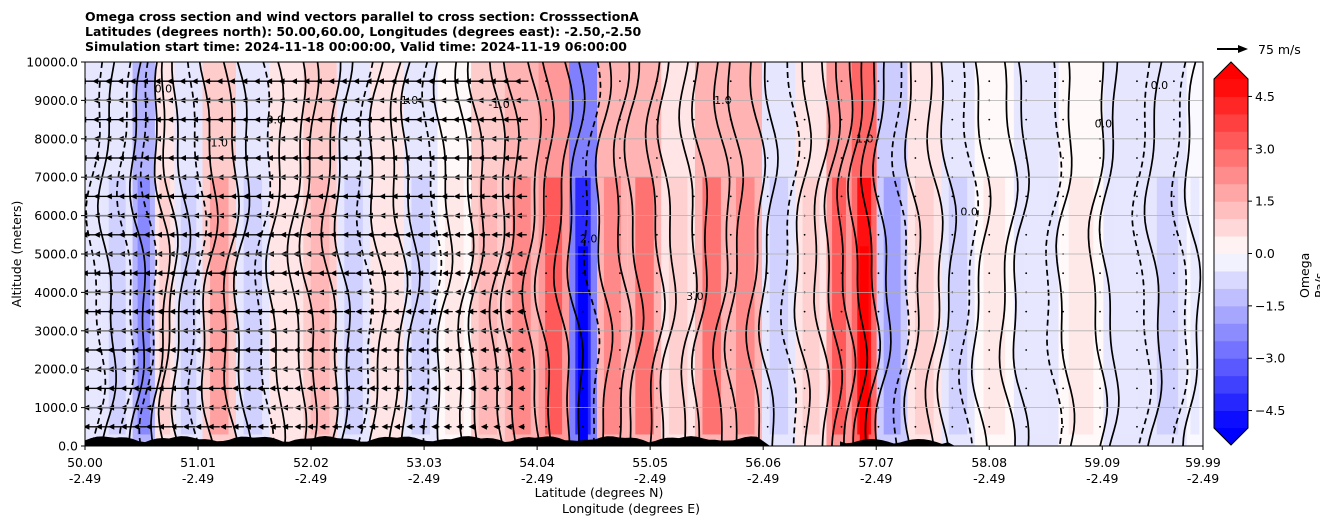  I want to click on x-tick-label-lat: 59.99, so click(1203, 462).